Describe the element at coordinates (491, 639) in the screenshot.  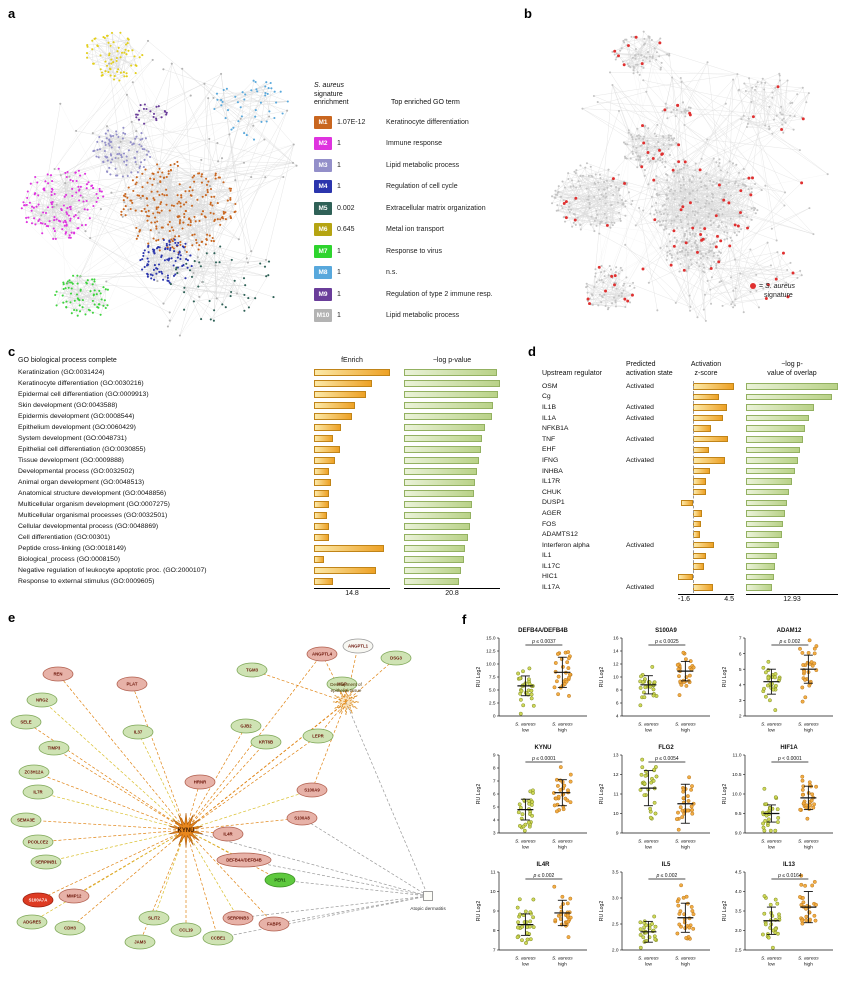
I see `svg-text: 15.0` at that location.